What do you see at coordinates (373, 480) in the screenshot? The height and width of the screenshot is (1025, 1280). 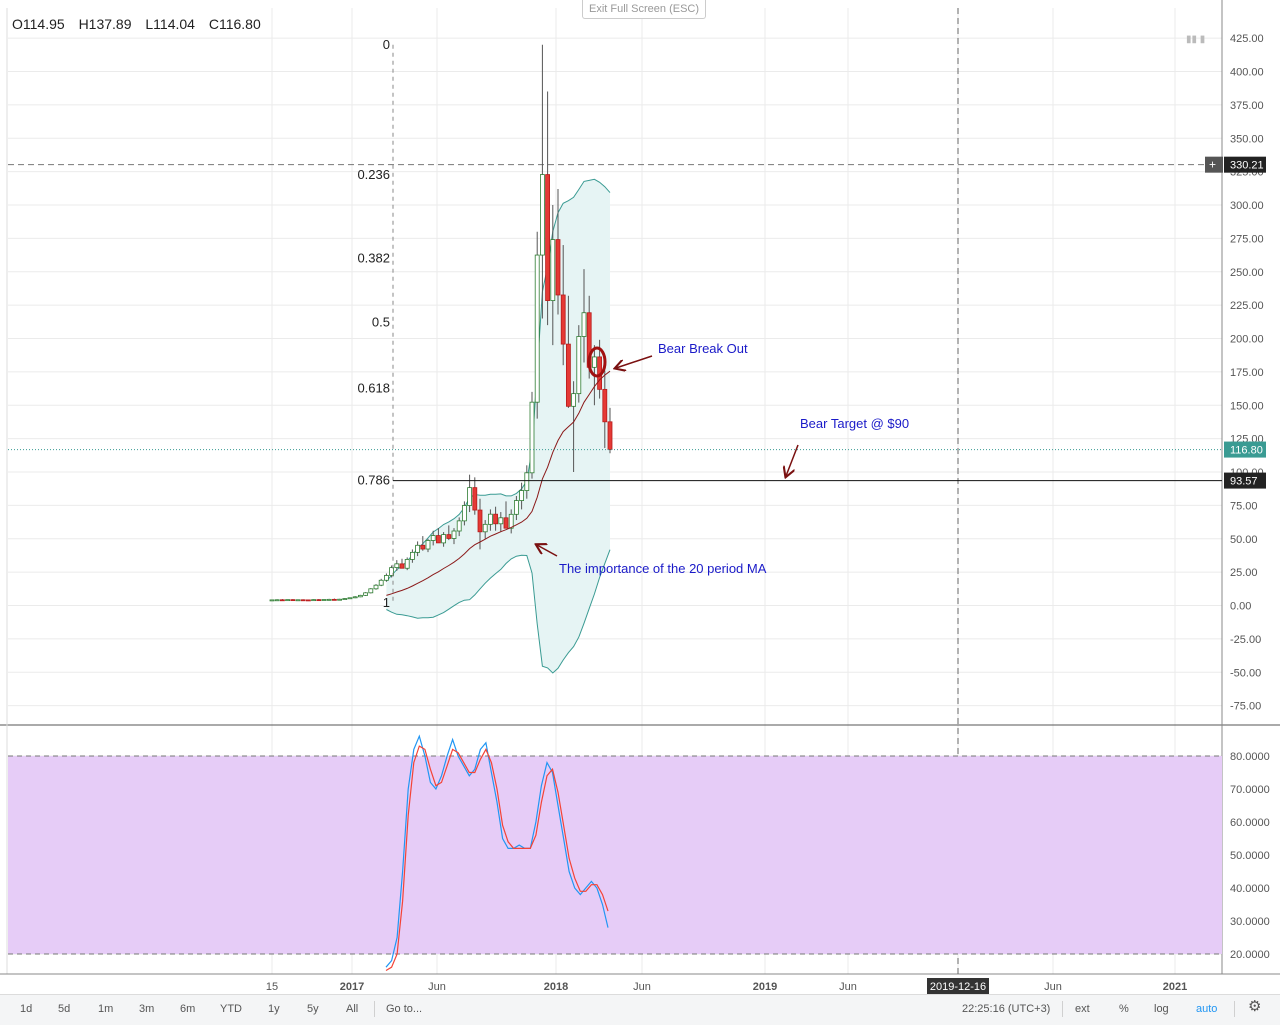 I see `fib-label: 0.786` at bounding box center [373, 480].